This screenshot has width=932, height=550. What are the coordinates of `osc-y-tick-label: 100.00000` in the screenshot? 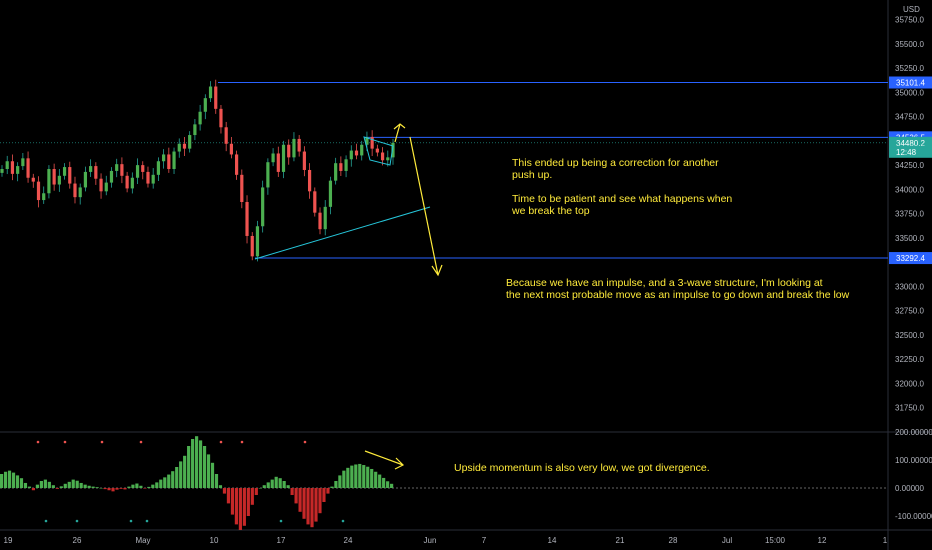 It's located at (913, 460).